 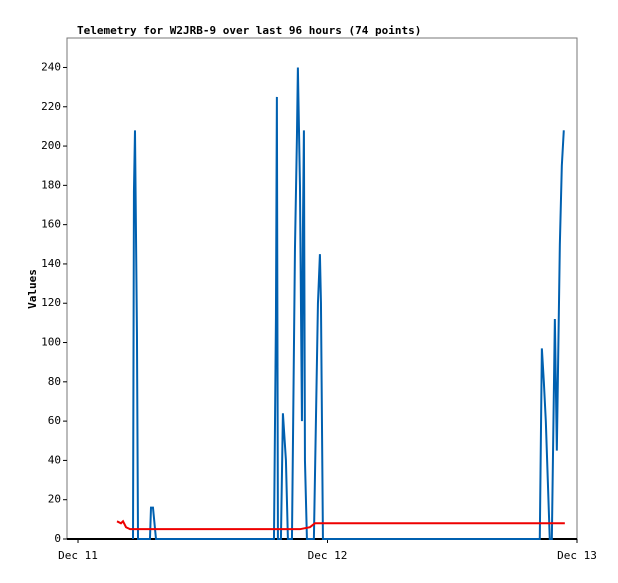 What do you see at coordinates (51, 145) in the screenshot?
I see `y-tick-label: 200` at bounding box center [51, 145].